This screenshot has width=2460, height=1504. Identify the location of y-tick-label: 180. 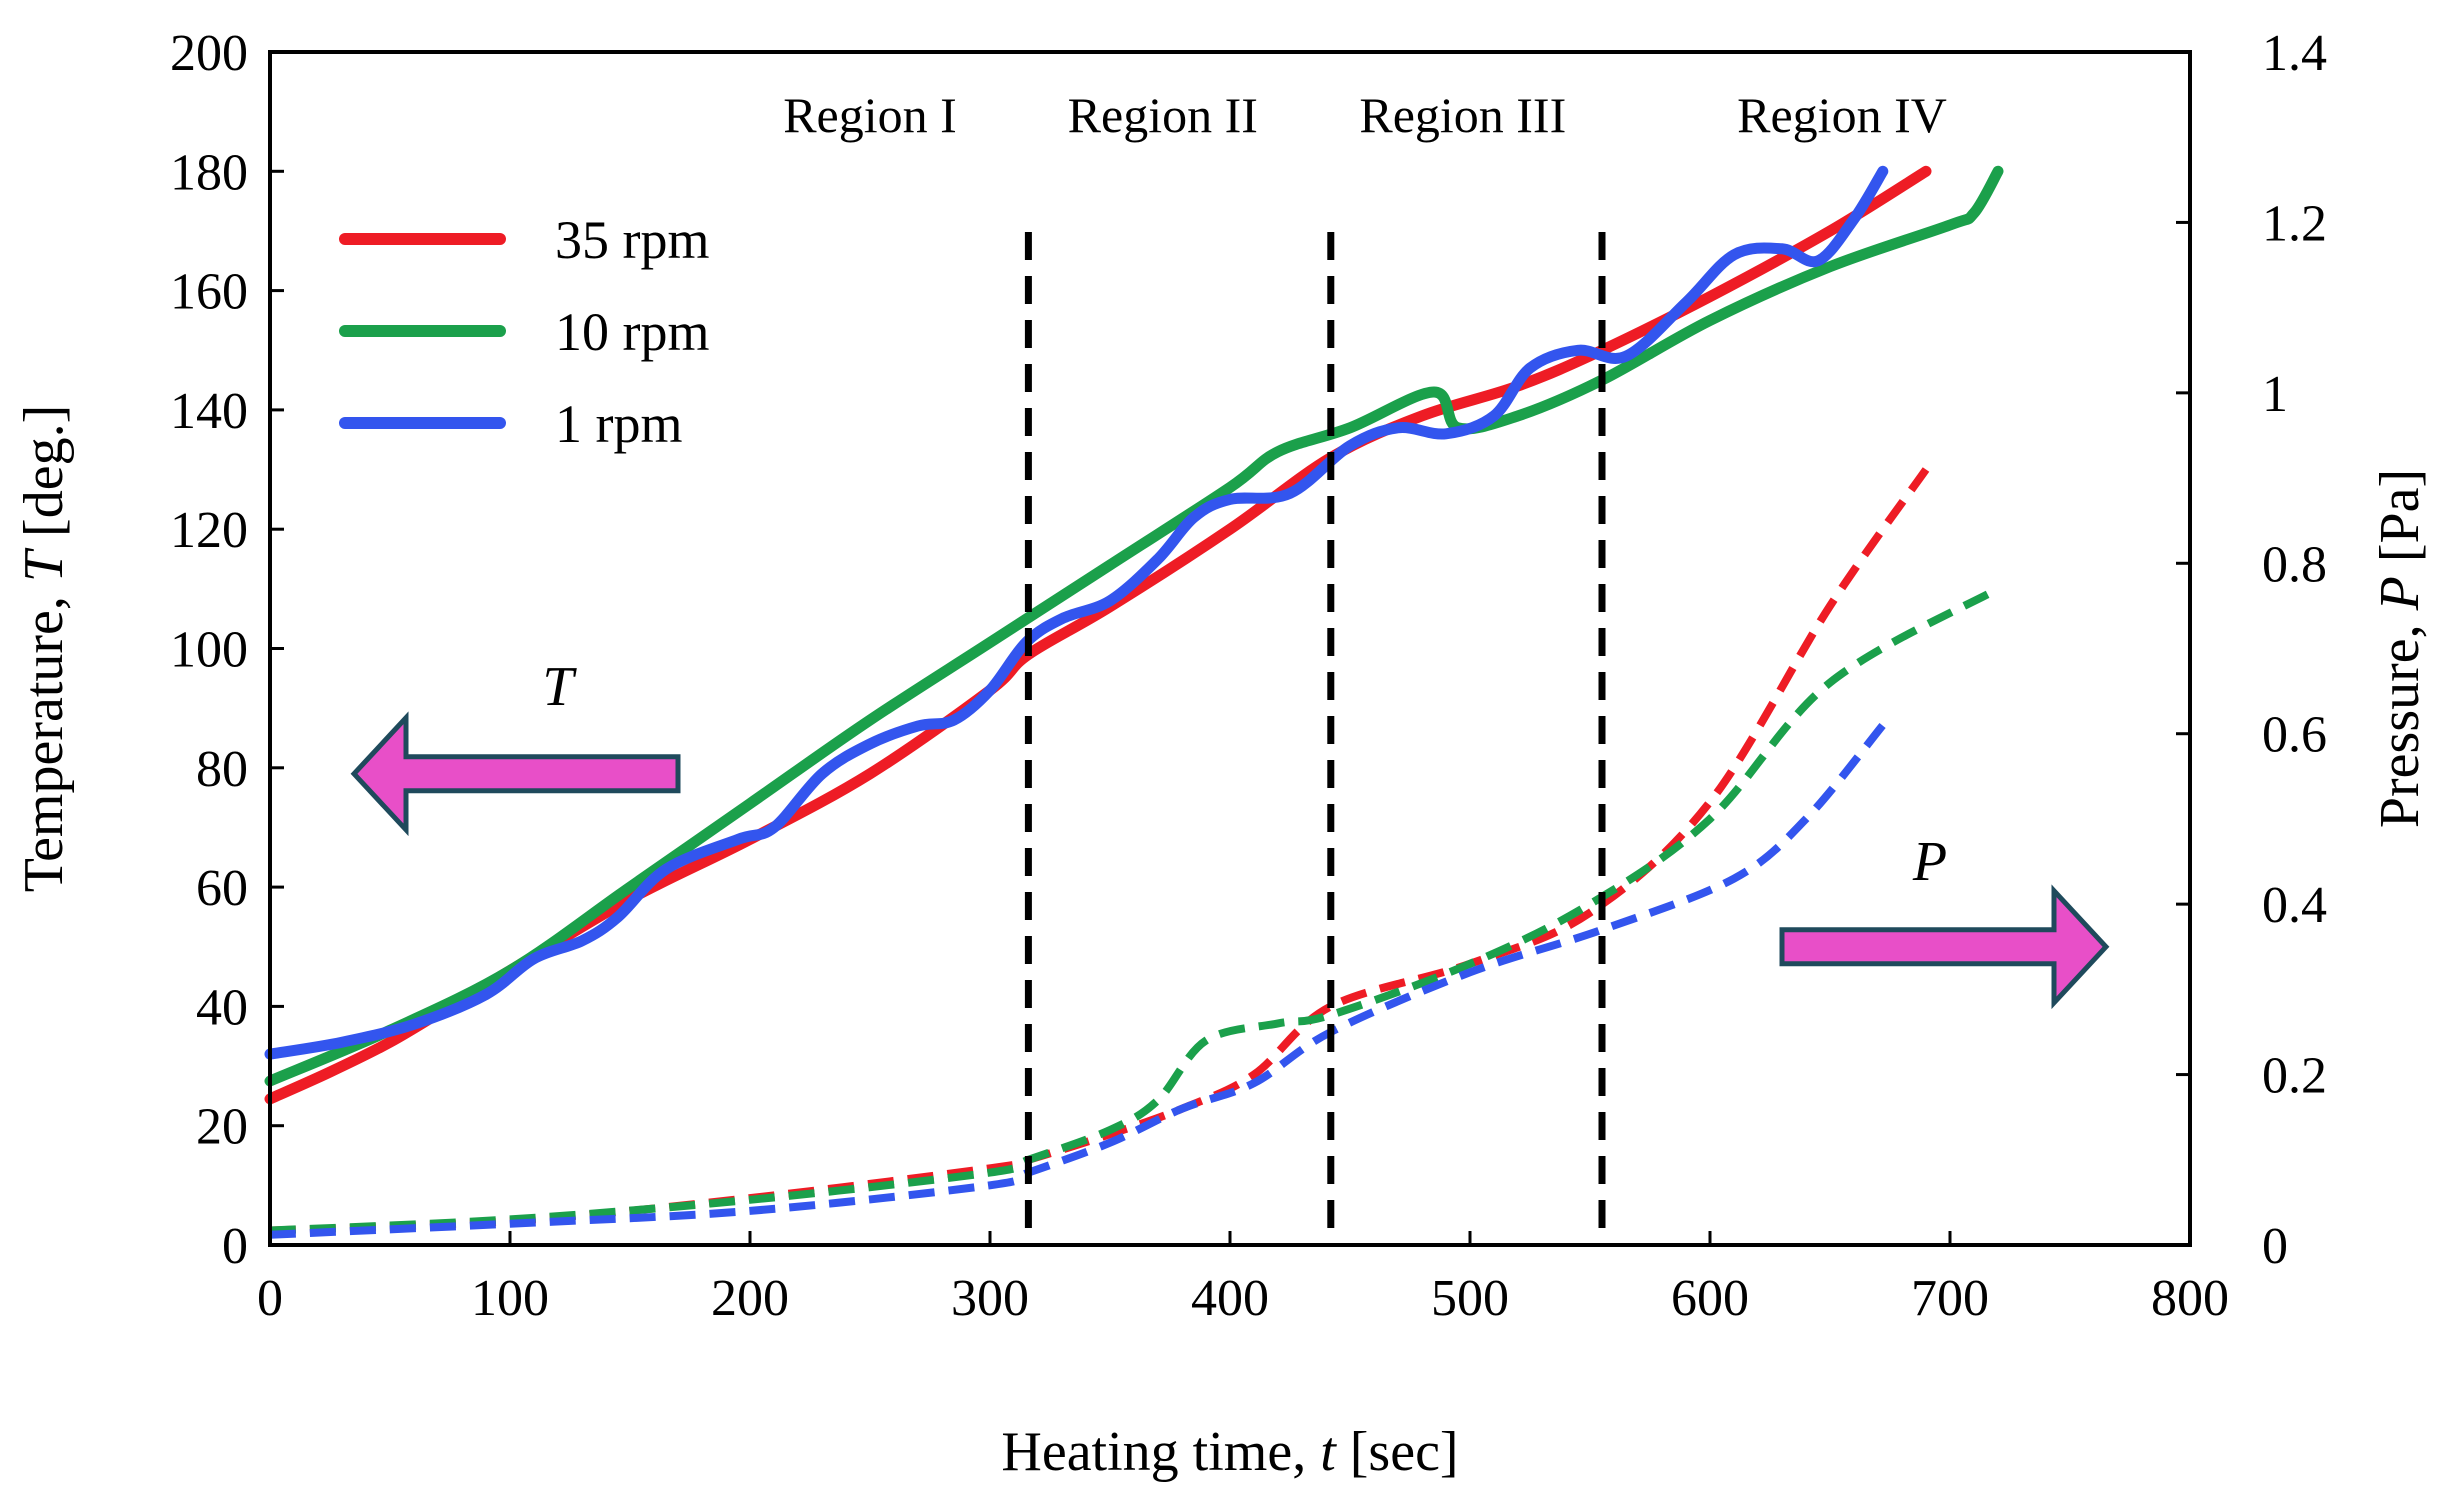
(209, 172).